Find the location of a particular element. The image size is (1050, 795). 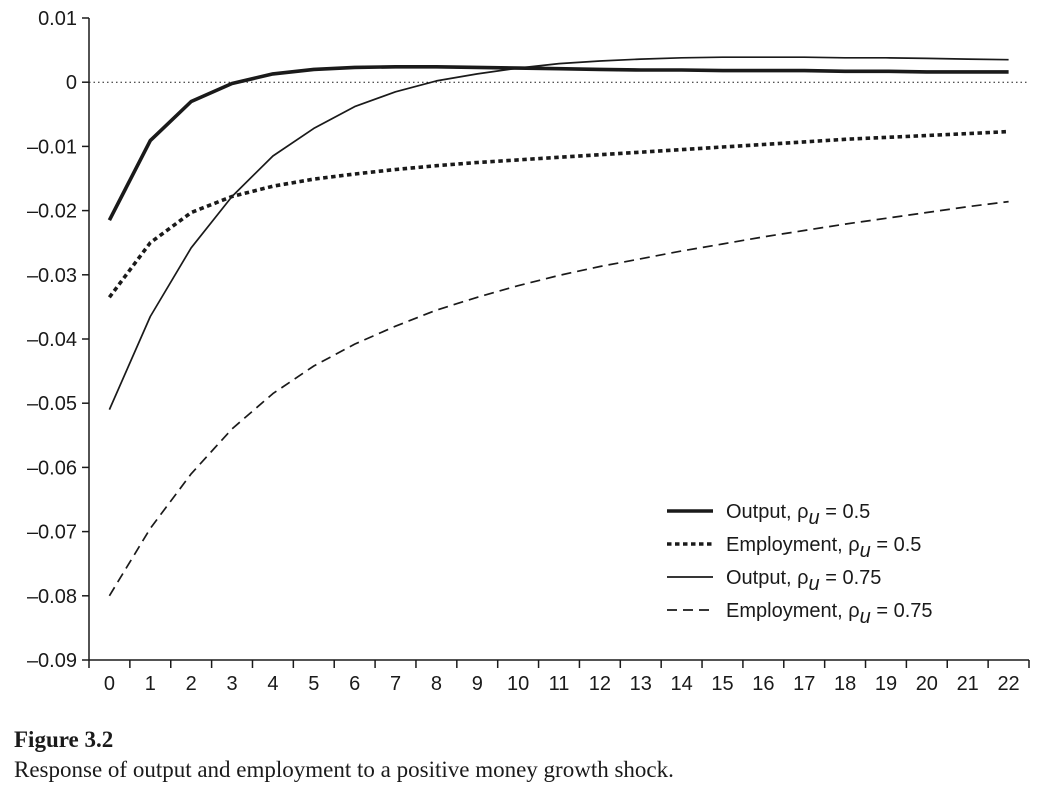

x-tick-label: 11 is located at coordinates (559, 684).